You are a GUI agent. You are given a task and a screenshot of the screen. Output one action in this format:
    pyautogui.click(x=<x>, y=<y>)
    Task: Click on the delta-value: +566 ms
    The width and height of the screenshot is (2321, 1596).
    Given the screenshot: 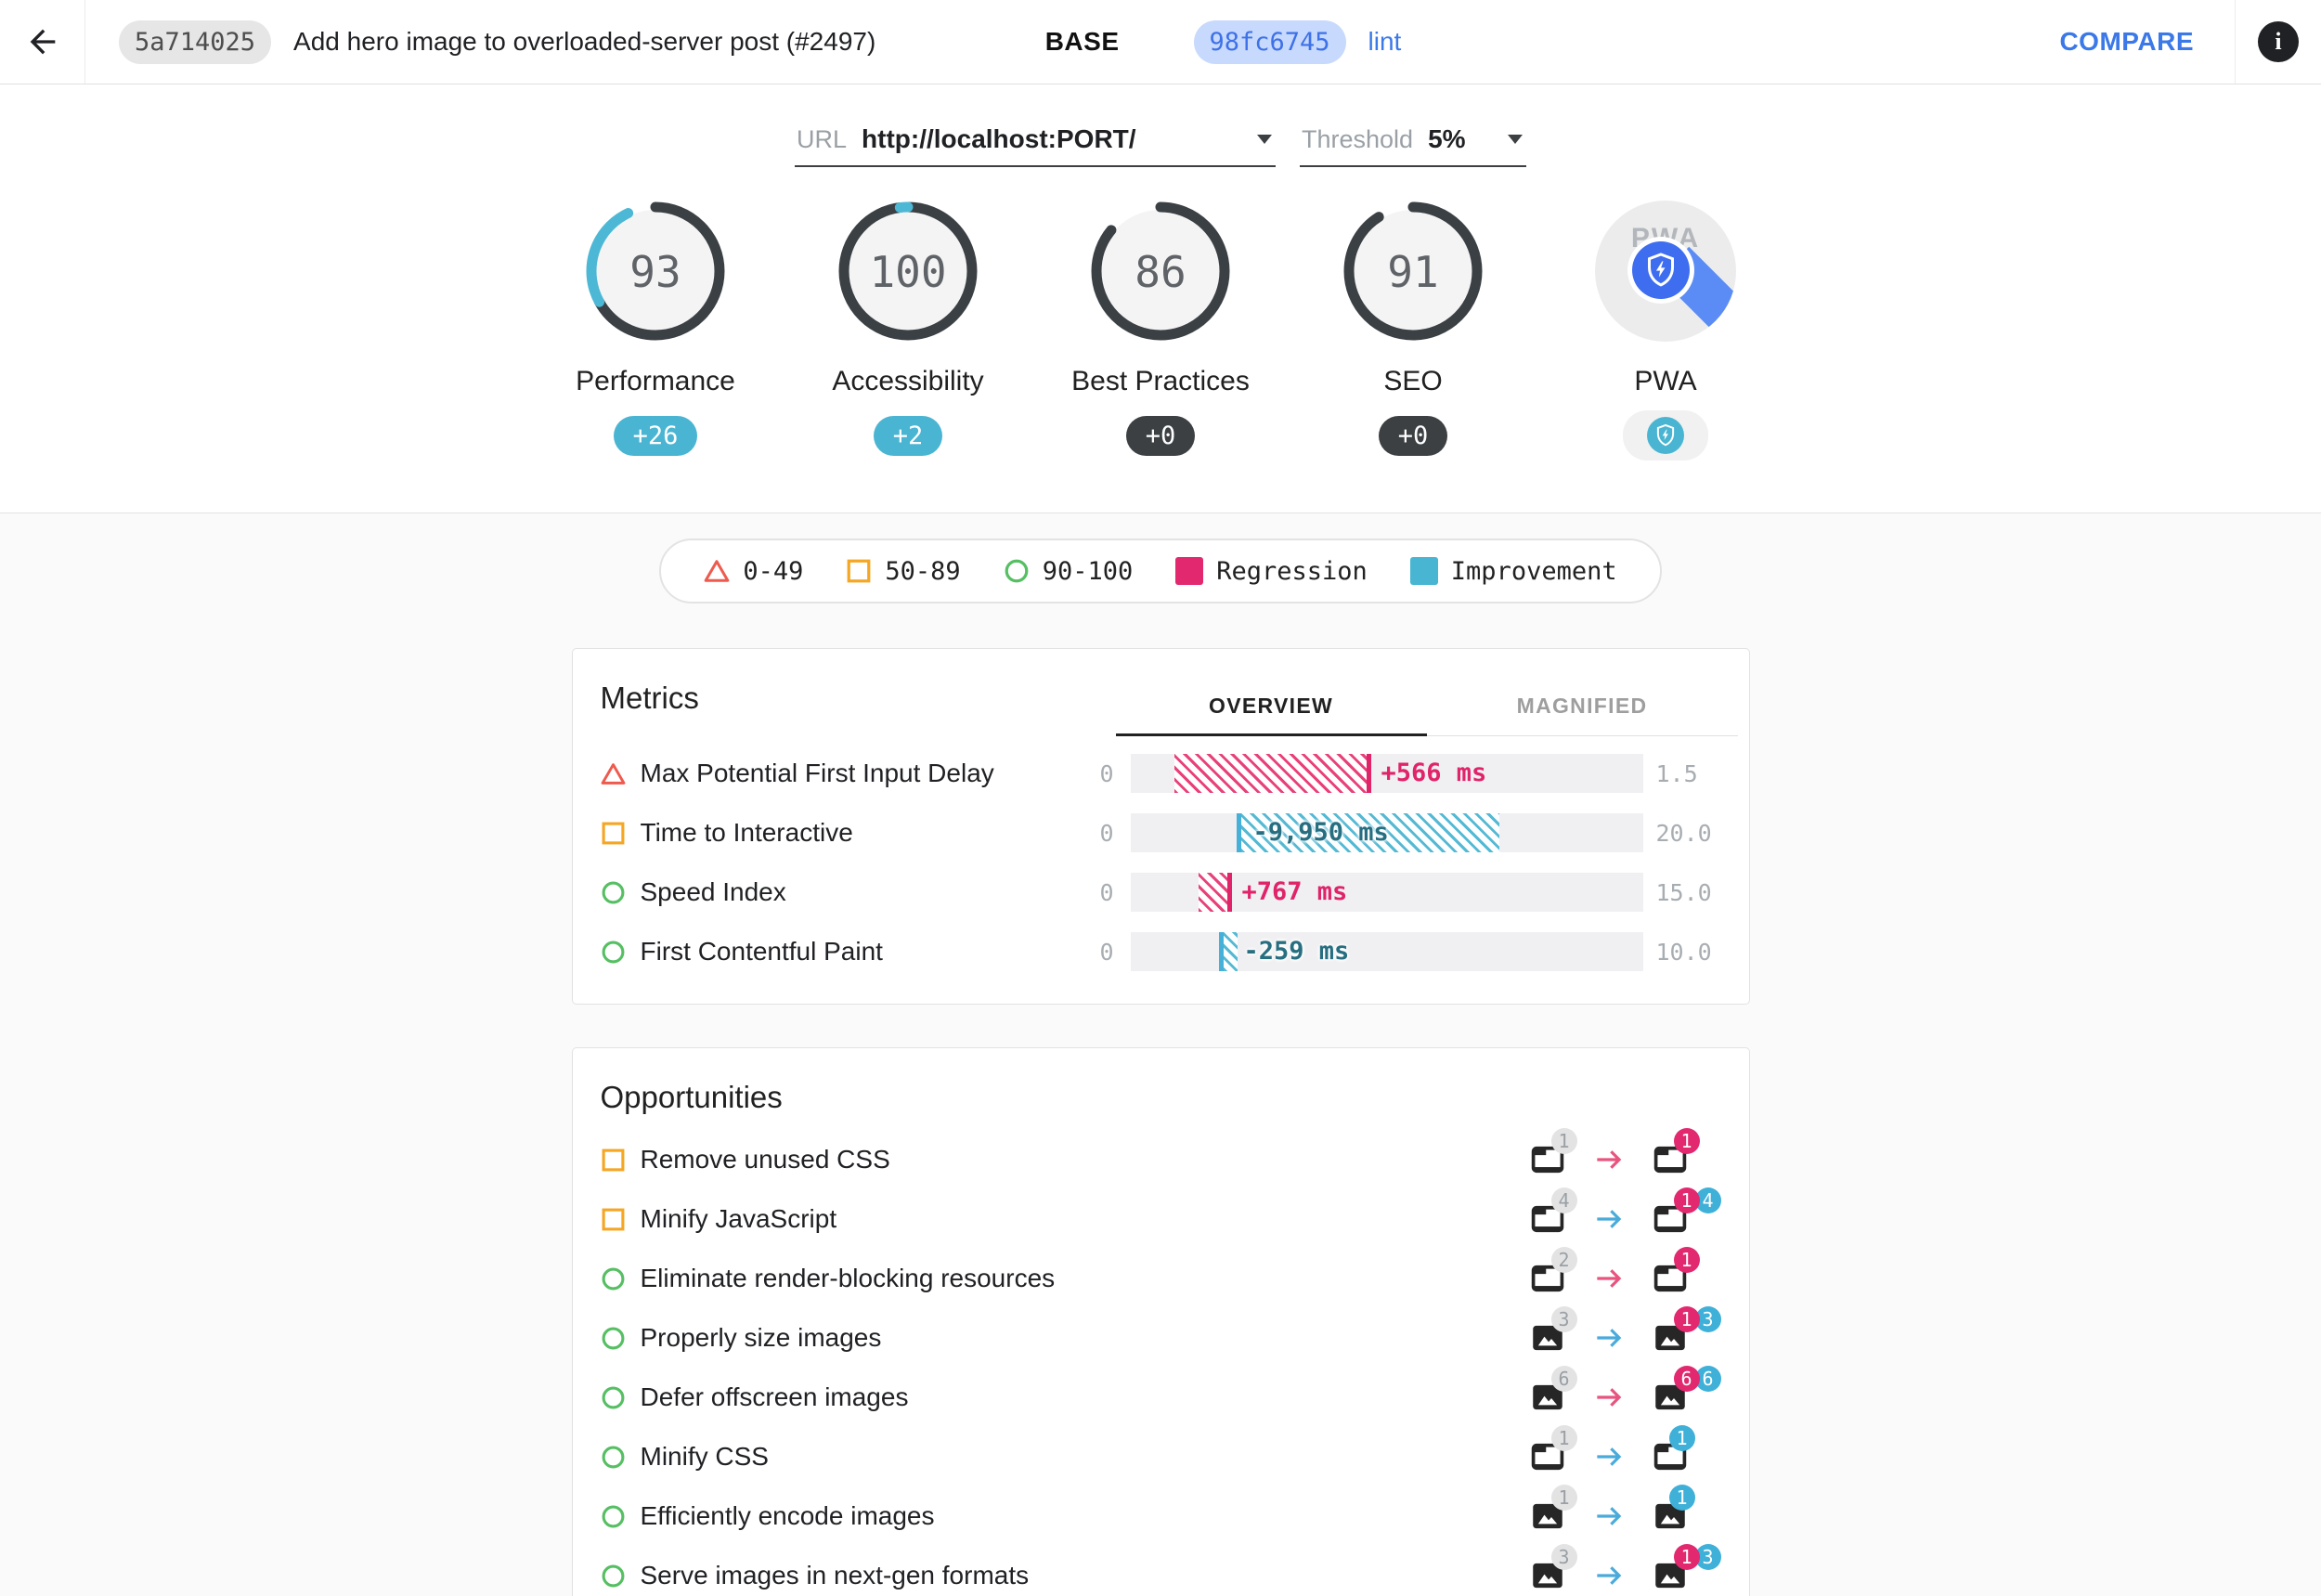 What is the action you would take?
    pyautogui.click(x=1434, y=773)
    